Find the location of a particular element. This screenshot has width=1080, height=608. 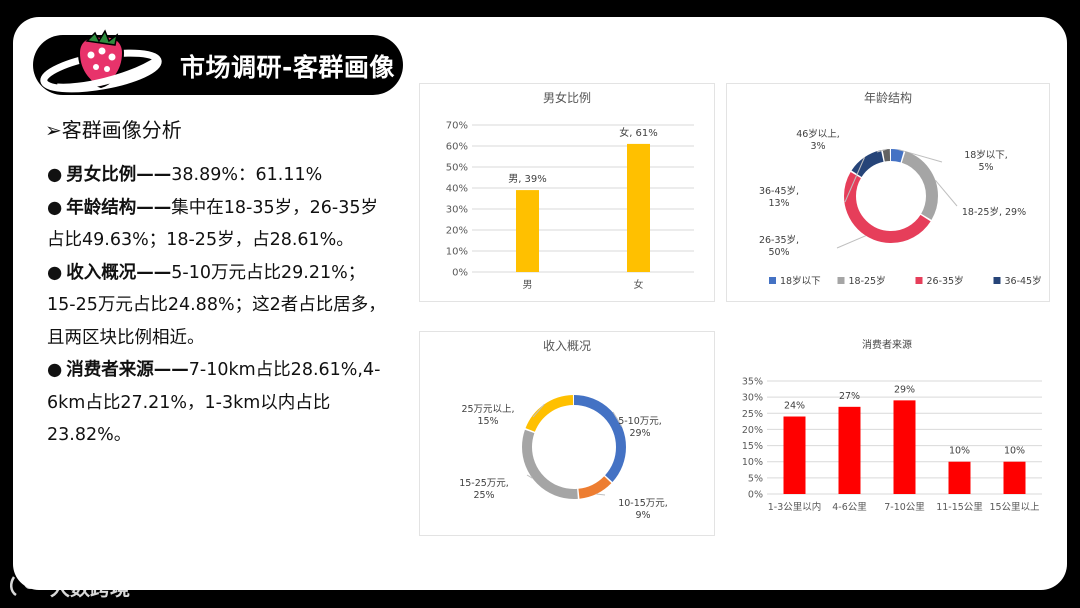

chart-title: 收入概况 is located at coordinates (566, 346).